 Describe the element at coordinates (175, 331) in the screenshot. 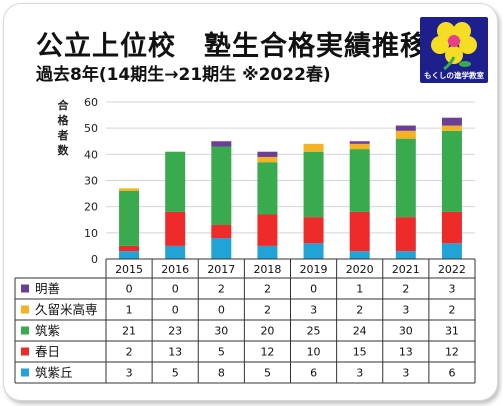

I see `data-label: 23` at that location.